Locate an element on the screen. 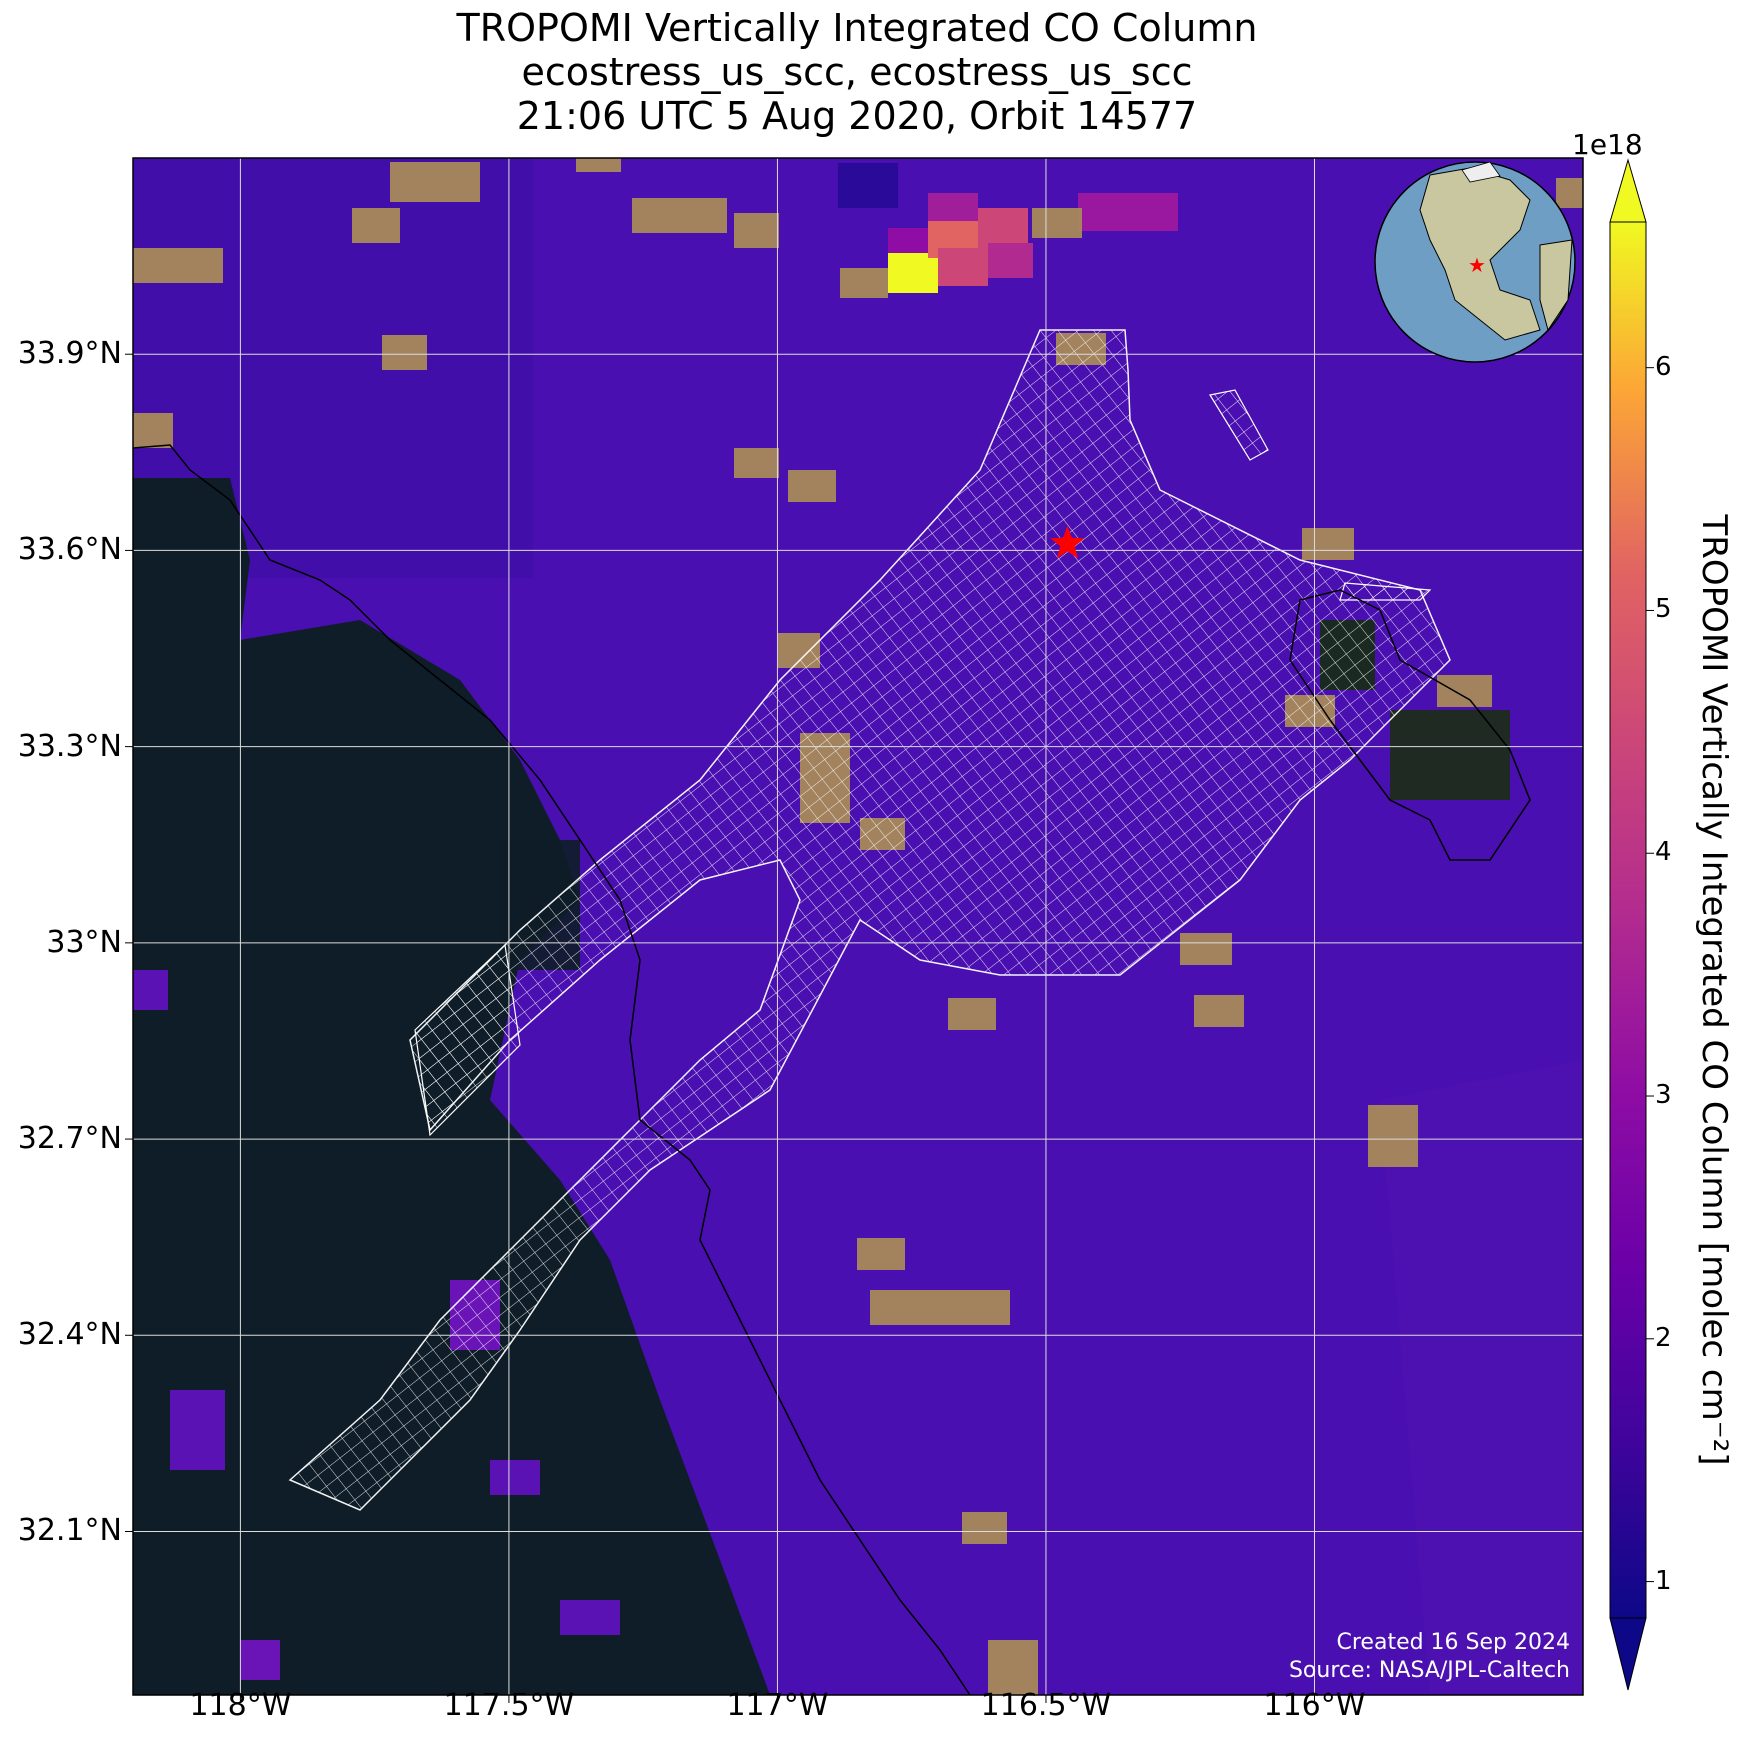 The width and height of the screenshot is (1738, 1748). lon-tick-label: 117°W is located at coordinates (777, 1705).